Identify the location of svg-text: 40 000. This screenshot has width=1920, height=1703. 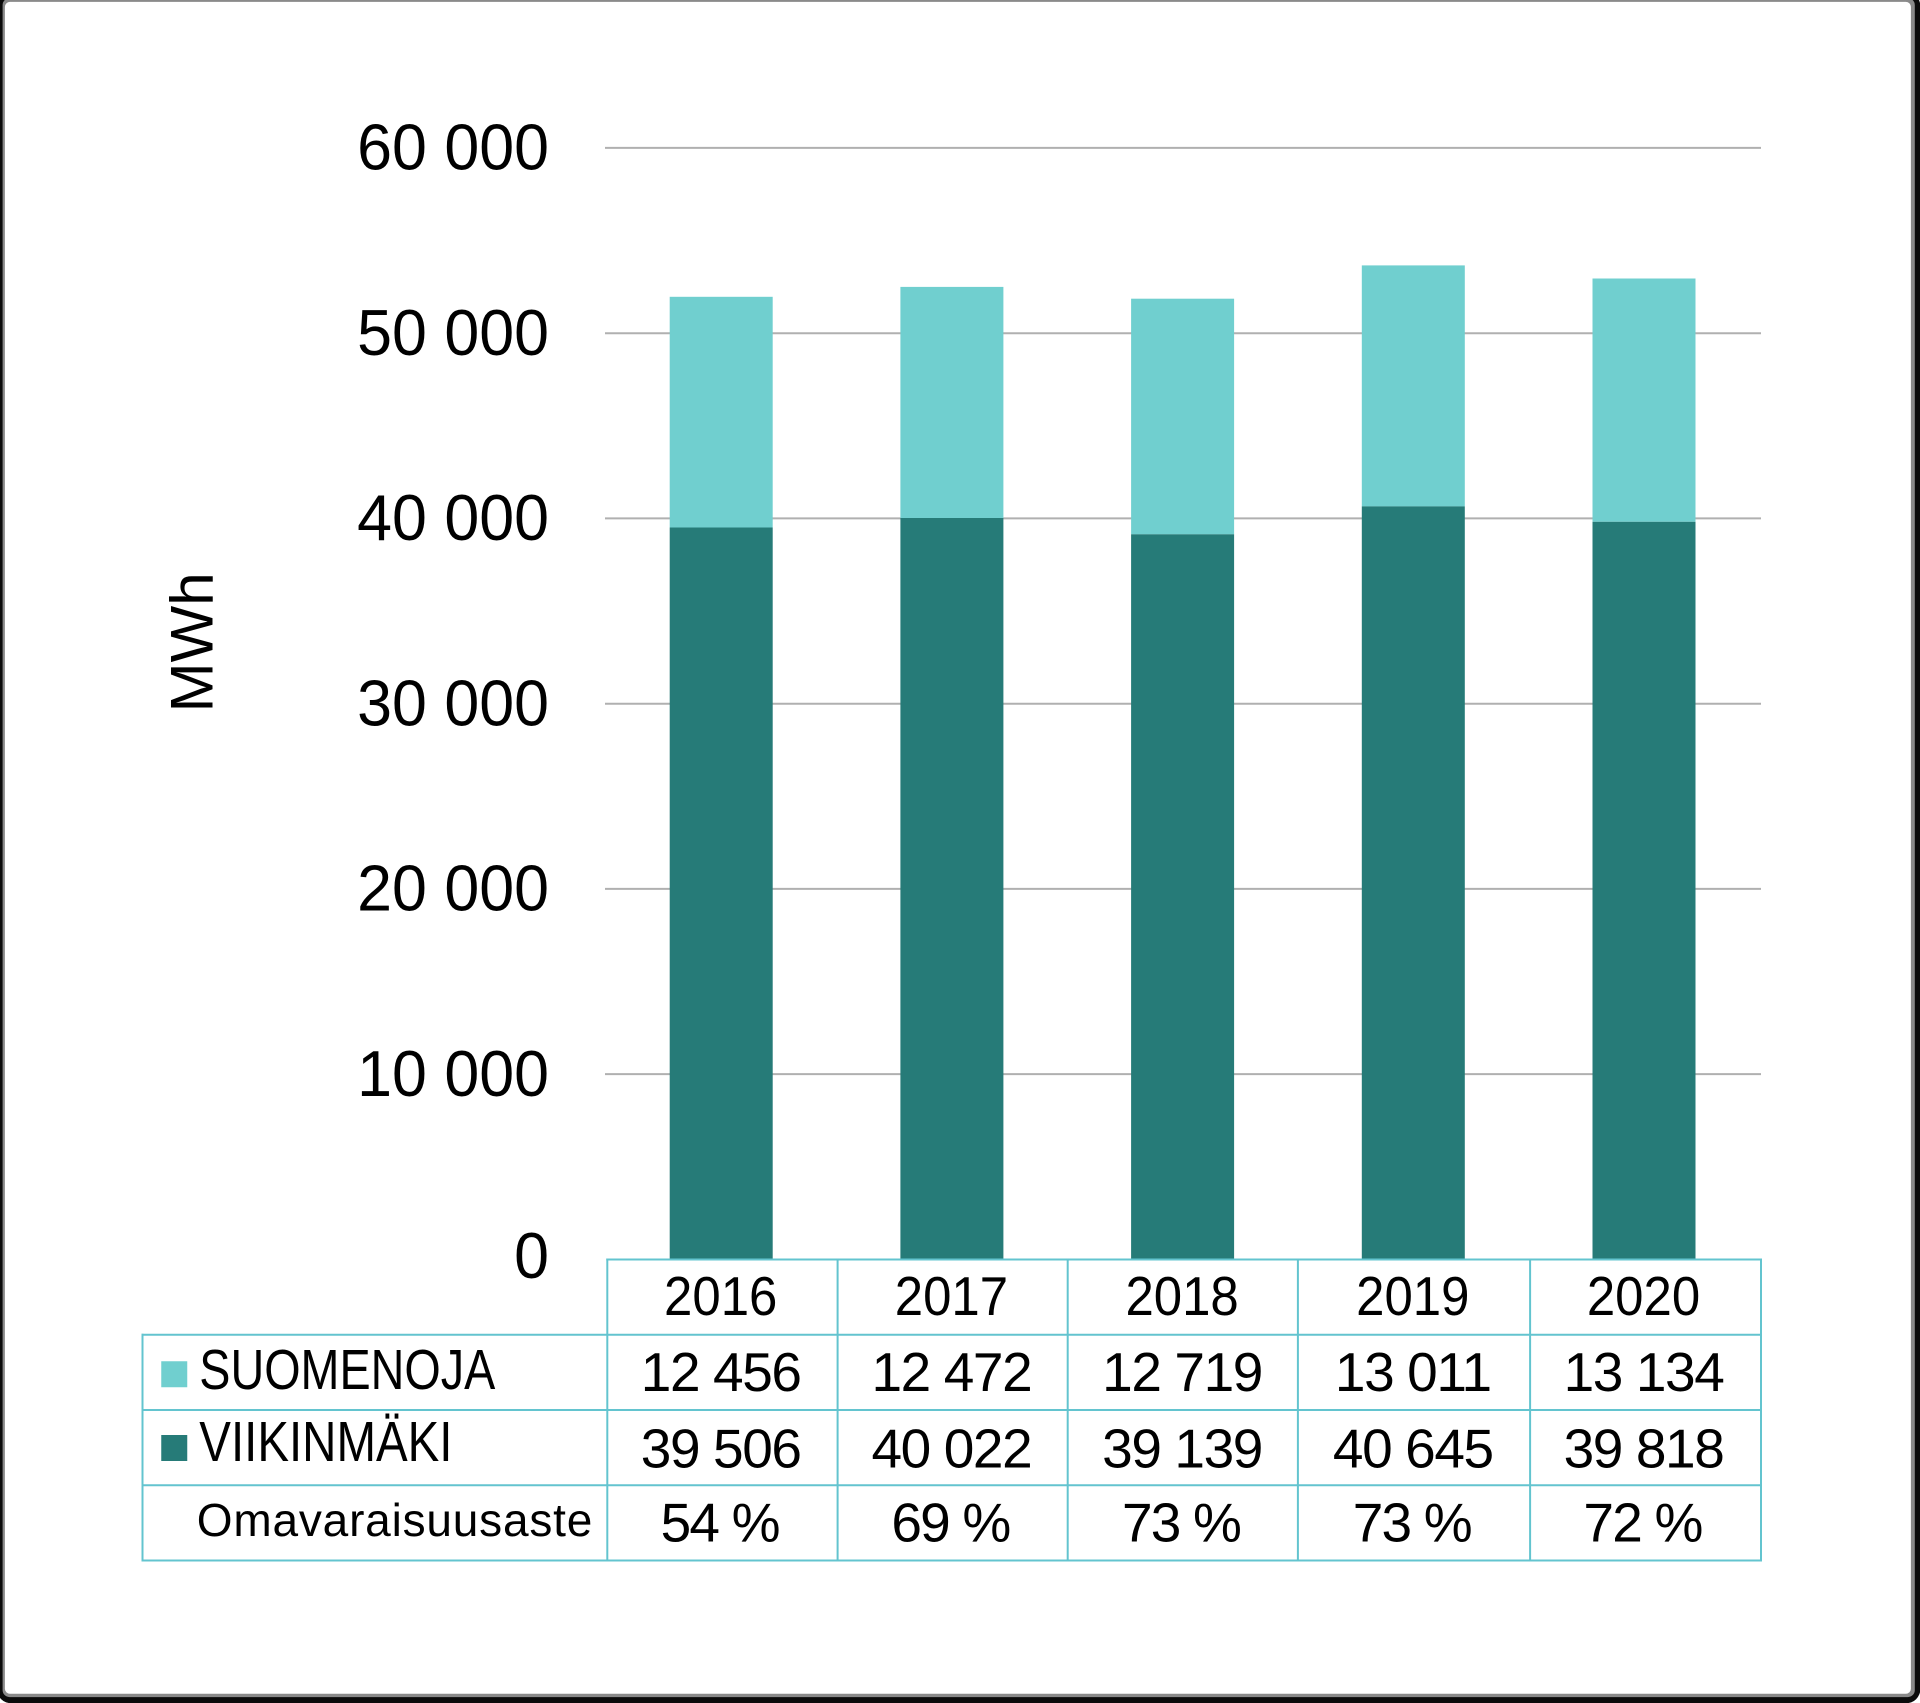
(453, 517).